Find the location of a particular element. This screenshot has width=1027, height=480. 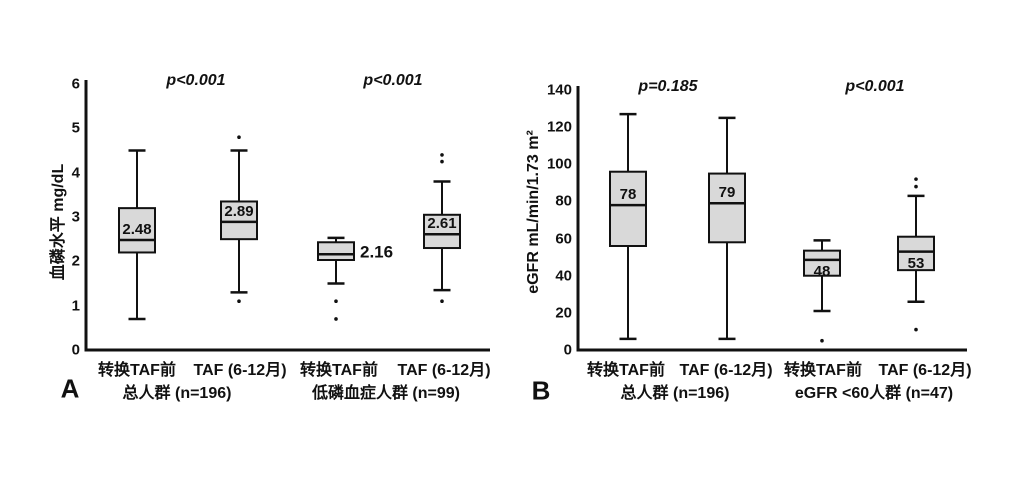

panel-label-a: A is located at coordinates (70, 388).